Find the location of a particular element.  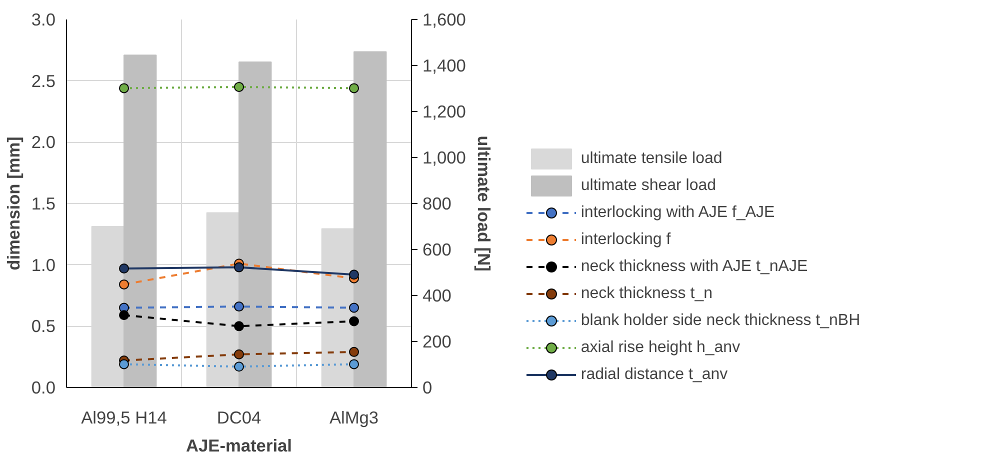

y2-tick-label: 800 is located at coordinates (437, 204).